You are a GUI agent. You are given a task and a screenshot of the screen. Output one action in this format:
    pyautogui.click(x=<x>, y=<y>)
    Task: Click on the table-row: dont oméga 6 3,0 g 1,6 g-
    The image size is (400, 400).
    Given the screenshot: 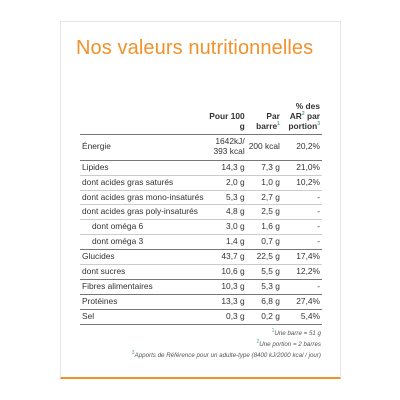 What is the action you would take?
    pyautogui.click(x=201, y=227)
    